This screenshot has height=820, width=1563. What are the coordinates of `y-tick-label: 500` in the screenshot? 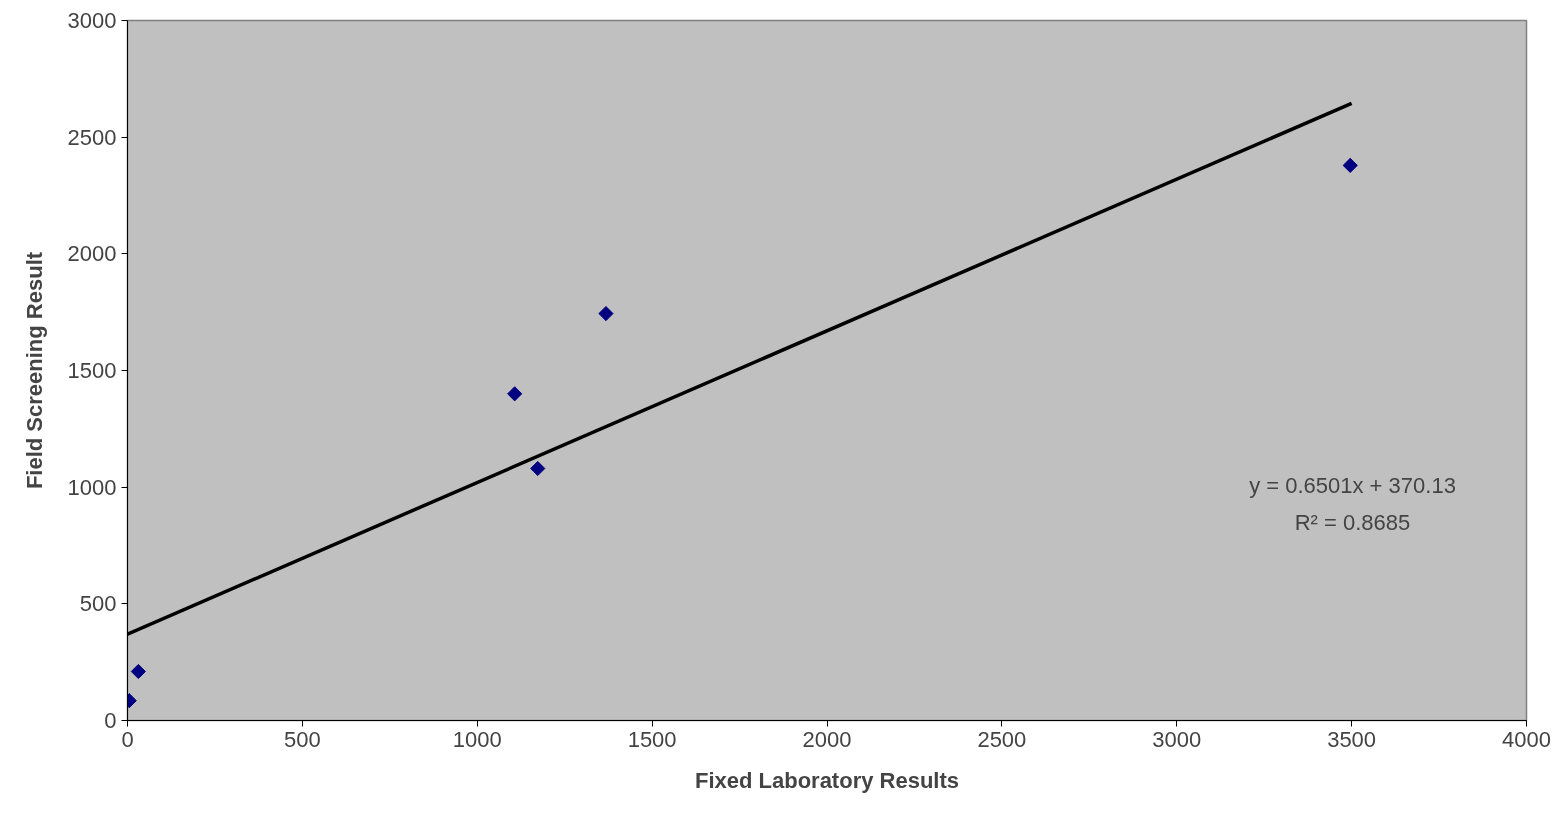 It's located at (98, 604).